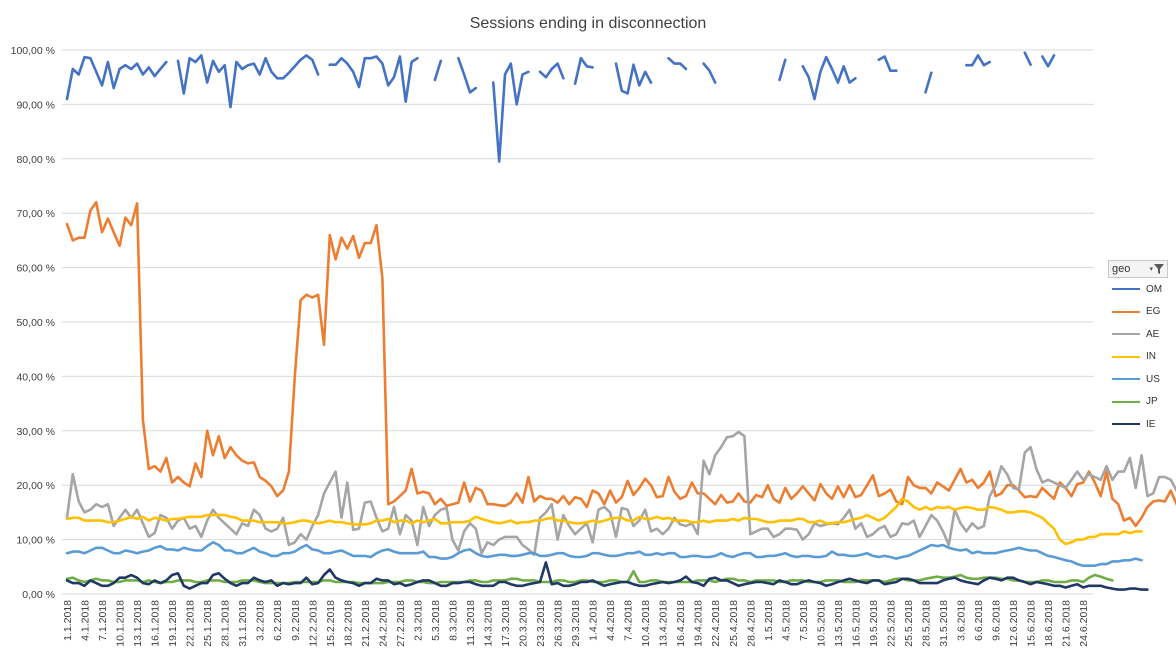  I want to click on x-tick-label: 8.3.2018, so click(453, 620).